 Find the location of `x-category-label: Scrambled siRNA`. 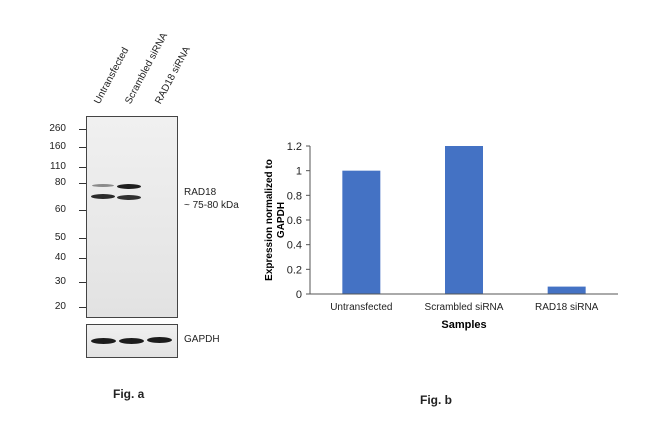

x-category-label: Scrambled siRNA is located at coordinates (464, 307).